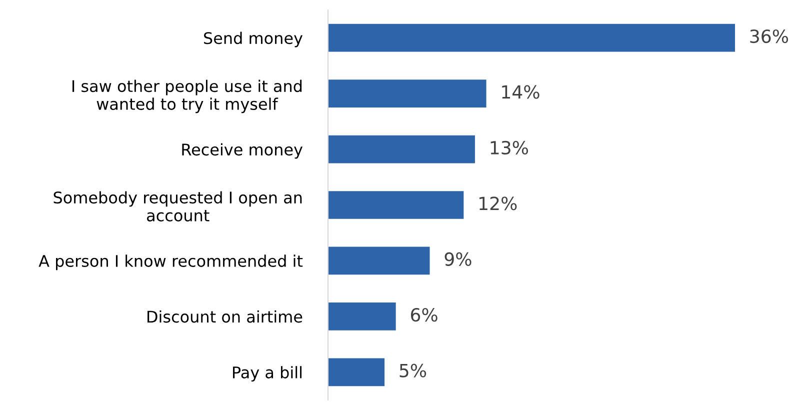  What do you see at coordinates (225, 316) in the screenshot?
I see `y-tick-label: Discount on airtime` at bounding box center [225, 316].